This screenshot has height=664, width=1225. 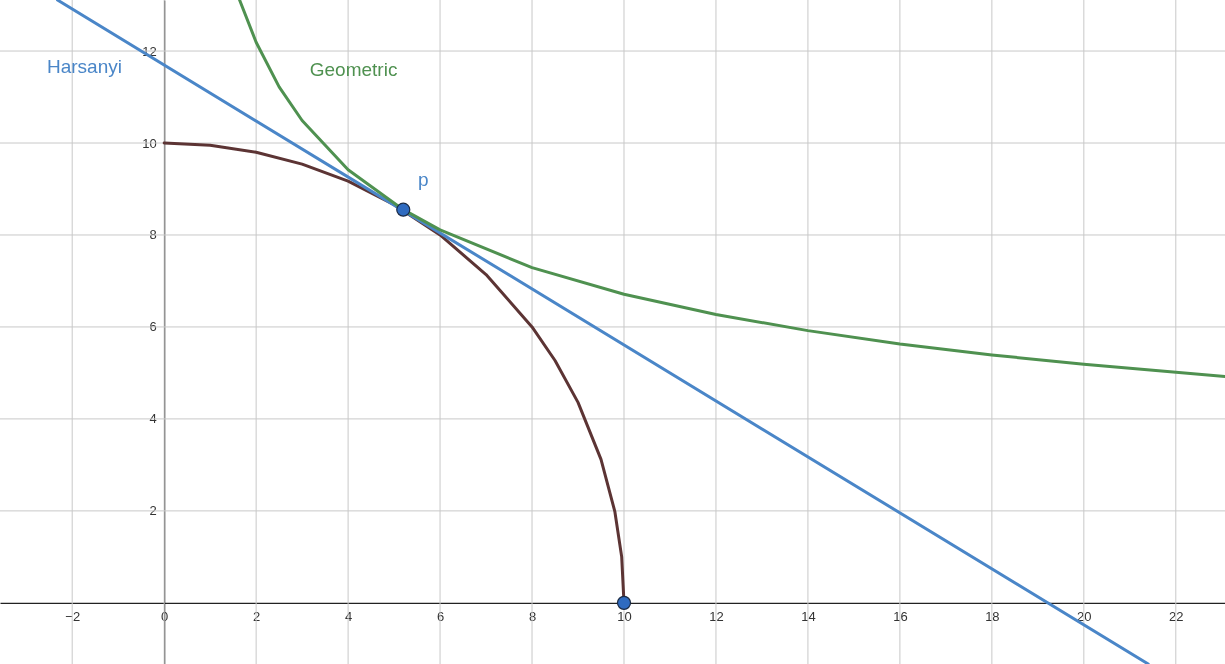 I want to click on x-tick-label: 2, so click(x=257, y=617).